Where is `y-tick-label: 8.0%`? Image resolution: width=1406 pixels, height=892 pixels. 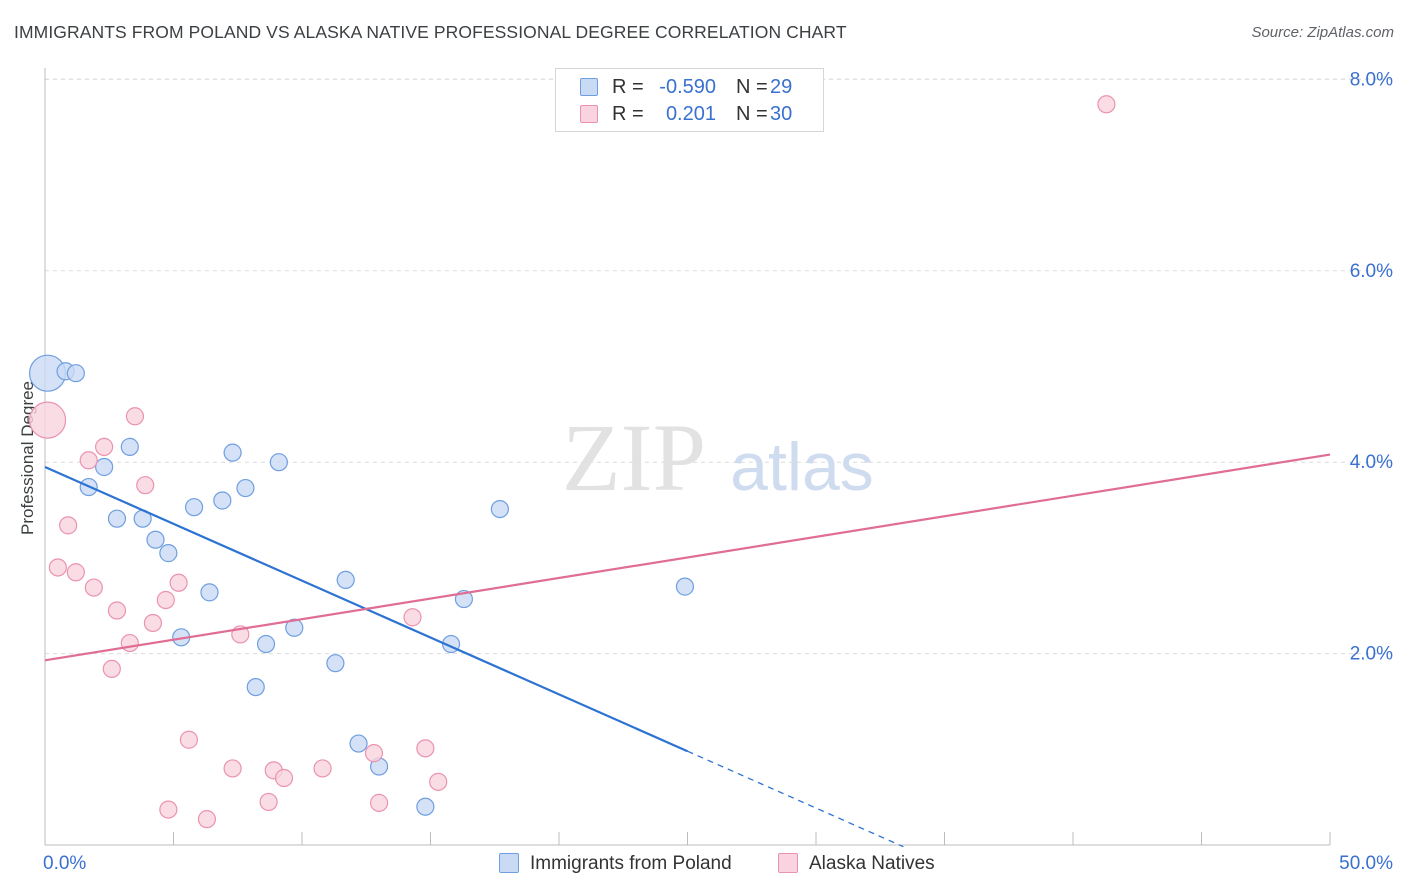 y-tick-label: 8.0% is located at coordinates (1371, 79).